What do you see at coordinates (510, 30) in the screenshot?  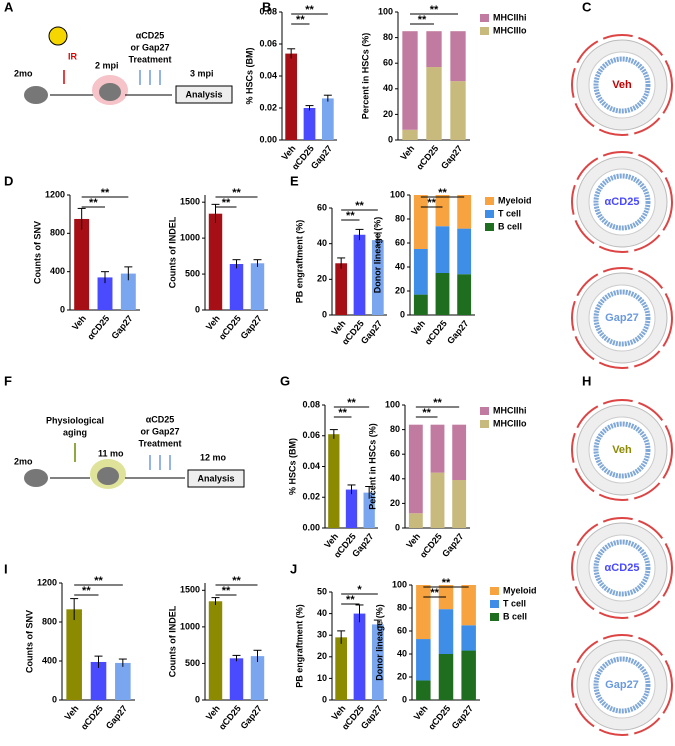 I see `legend-label: MHCIIlo` at bounding box center [510, 30].